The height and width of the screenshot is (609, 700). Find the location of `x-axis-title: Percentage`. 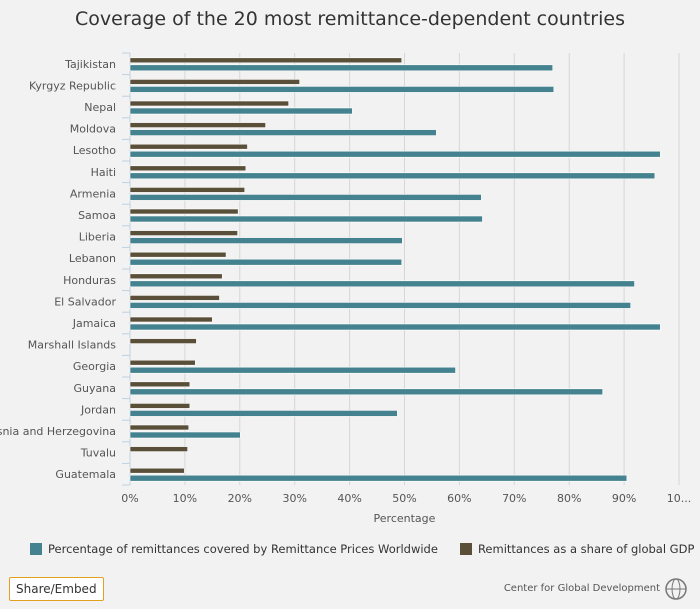

x-axis-title: Percentage is located at coordinates (405, 518).